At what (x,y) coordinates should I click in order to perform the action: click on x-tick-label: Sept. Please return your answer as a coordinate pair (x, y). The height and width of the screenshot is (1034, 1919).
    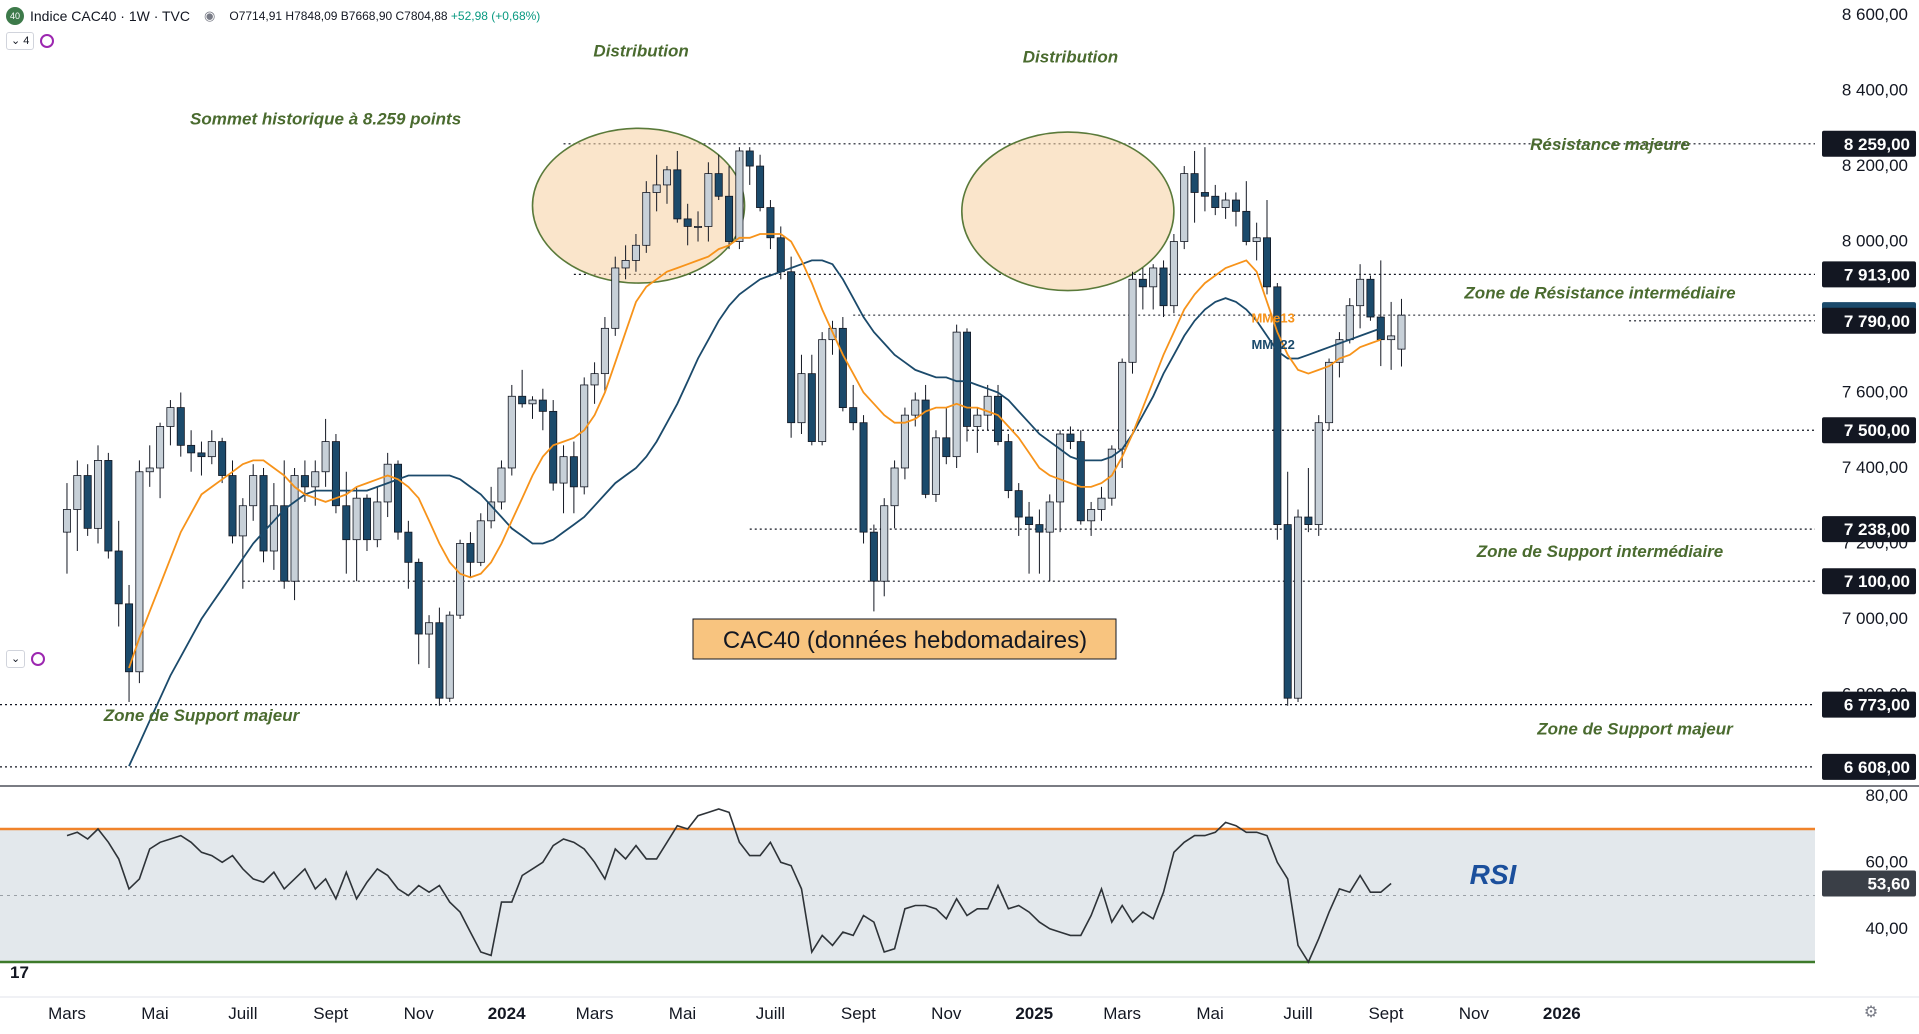
    Looking at the image, I should click on (1385, 1013).